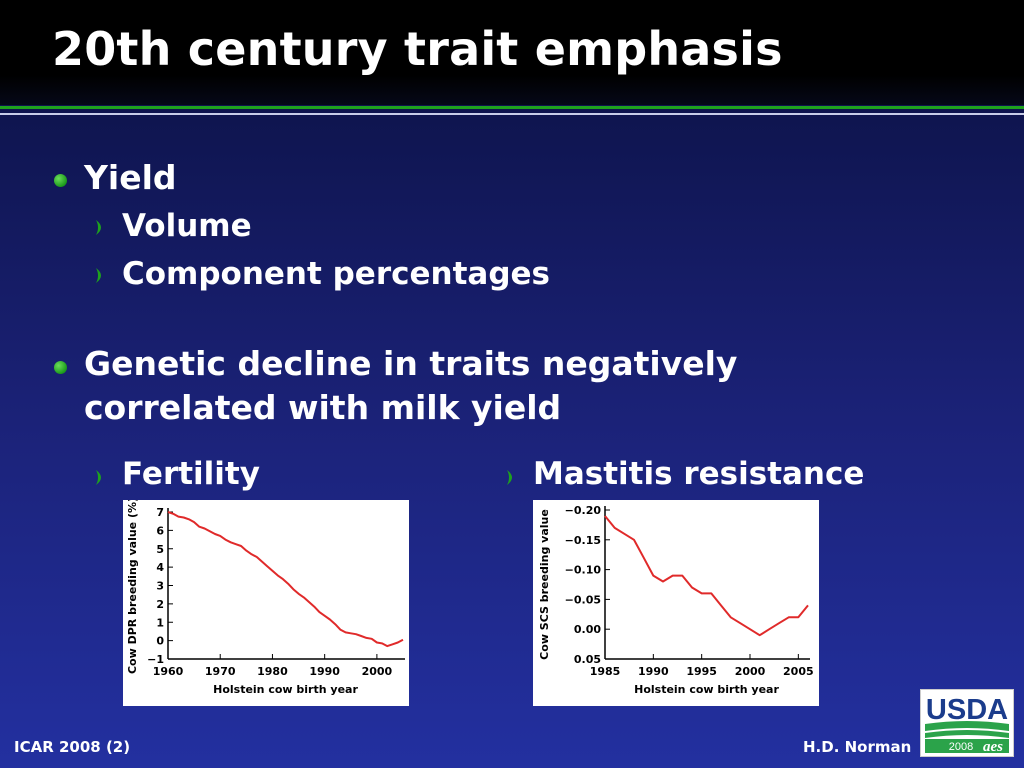 This screenshot has height=768, width=1024. I want to click on y-tick-label: −1, so click(155, 659).